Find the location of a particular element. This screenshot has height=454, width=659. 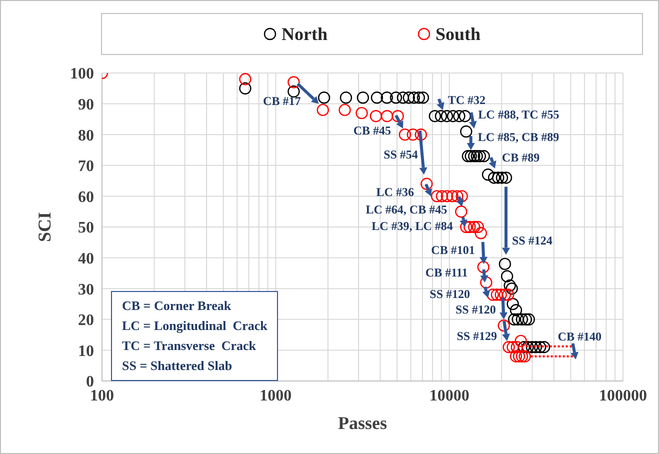

y-tick-label: 70 is located at coordinates (86, 167).